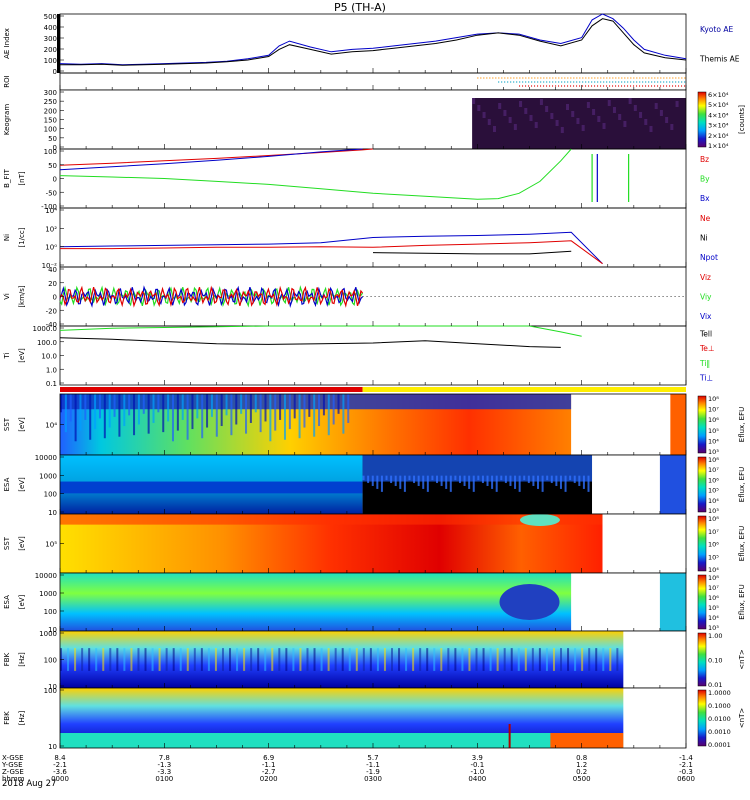 This screenshot has height=800, width=750. What do you see at coordinates (702, 543) in the screenshot?
I see `sst2-colorbar` at bounding box center [702, 543].